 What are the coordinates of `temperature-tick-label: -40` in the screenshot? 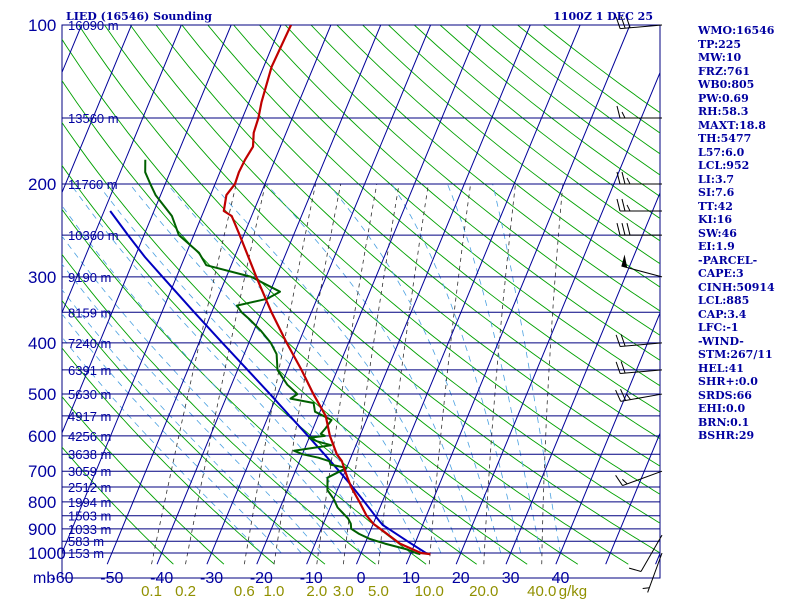 It's located at (161, 578).